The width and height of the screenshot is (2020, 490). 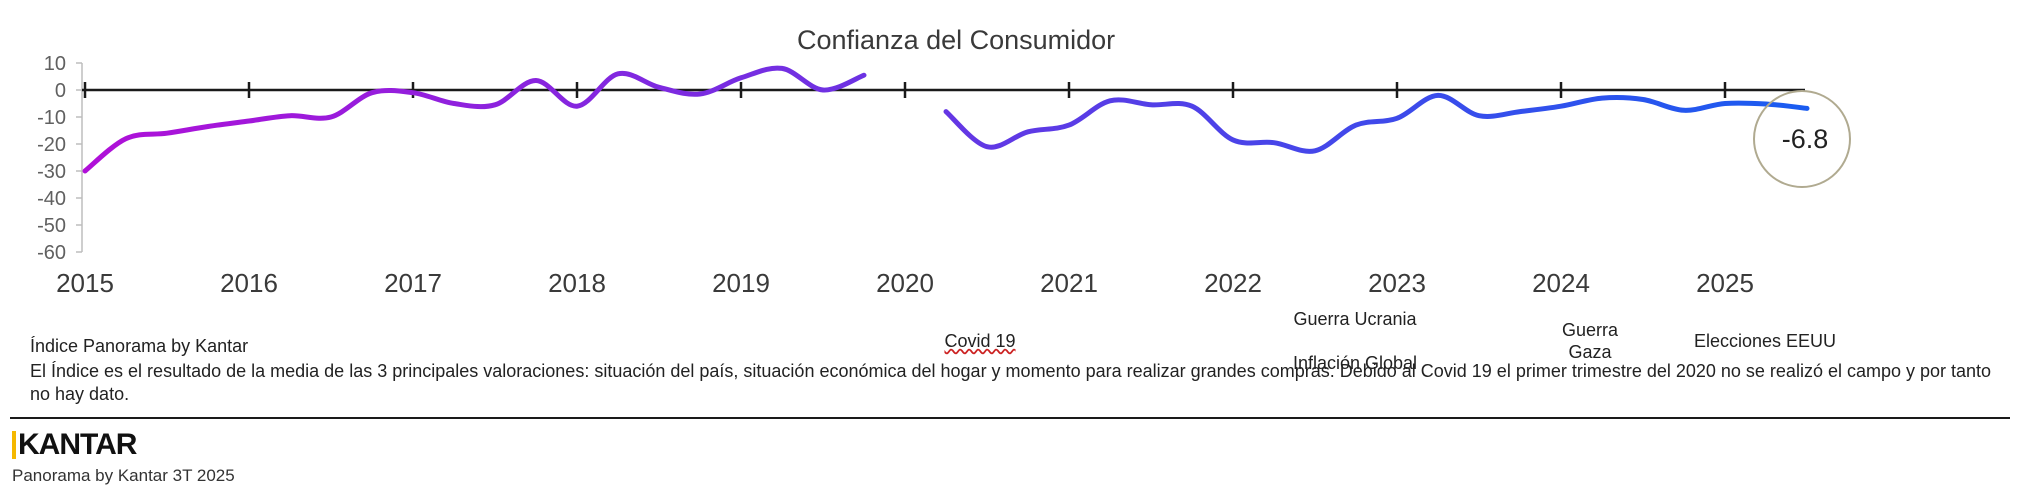 I want to click on annotation-eeuu: Elecciones EEUU, so click(x=1765, y=341).